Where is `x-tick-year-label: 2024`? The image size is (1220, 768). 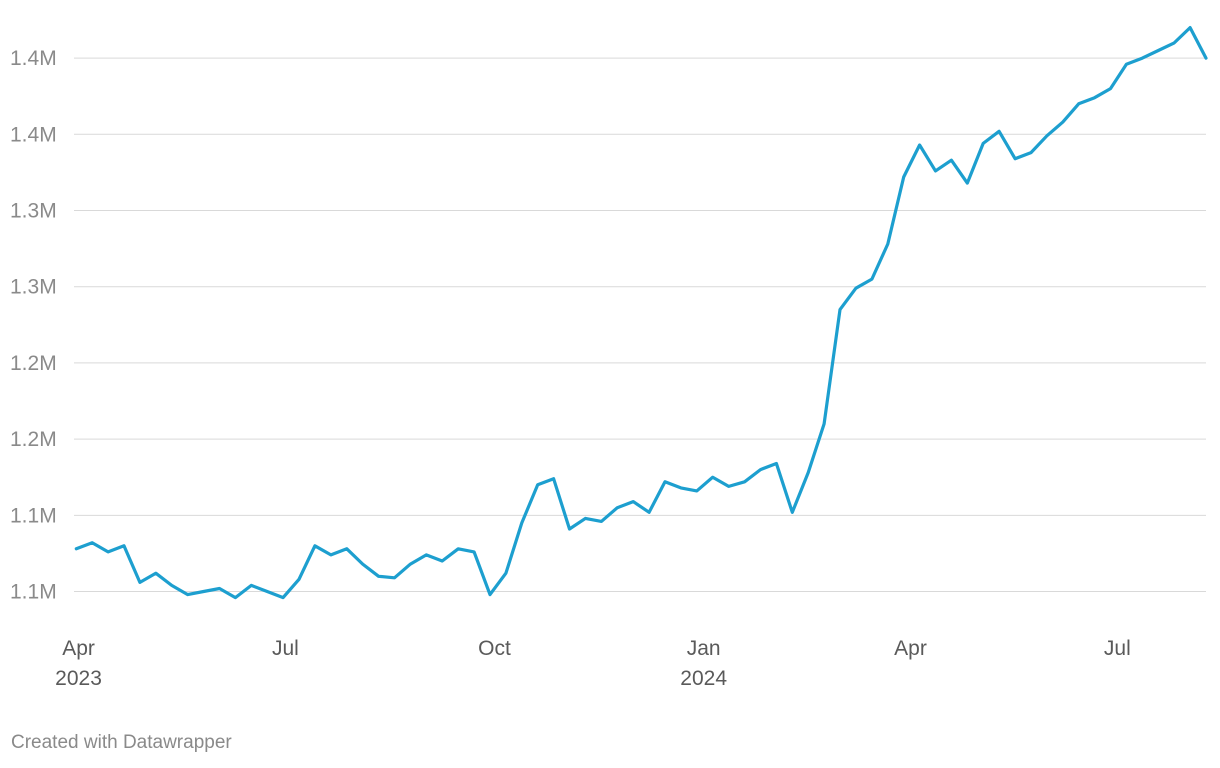 x-tick-year-label: 2024 is located at coordinates (703, 678).